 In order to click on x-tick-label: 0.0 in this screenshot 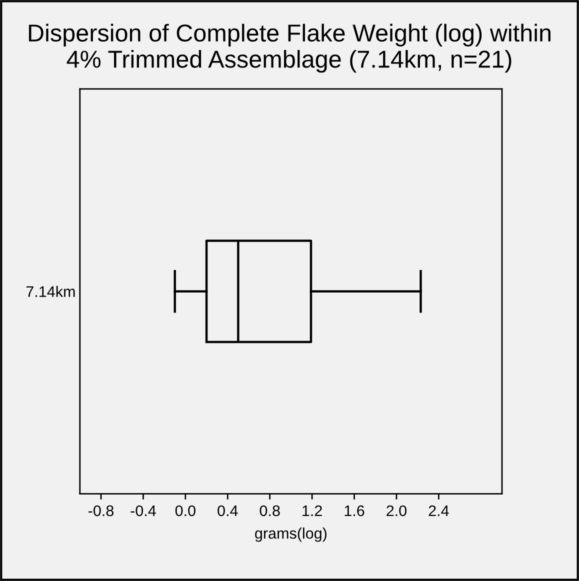, I will do `click(185, 510)`.